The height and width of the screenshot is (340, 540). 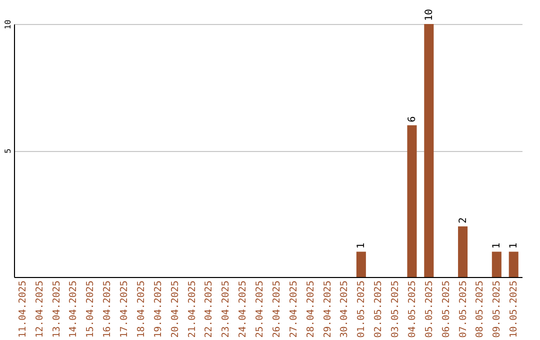 What do you see at coordinates (412, 119) in the screenshot?
I see `data-label: 6` at bounding box center [412, 119].